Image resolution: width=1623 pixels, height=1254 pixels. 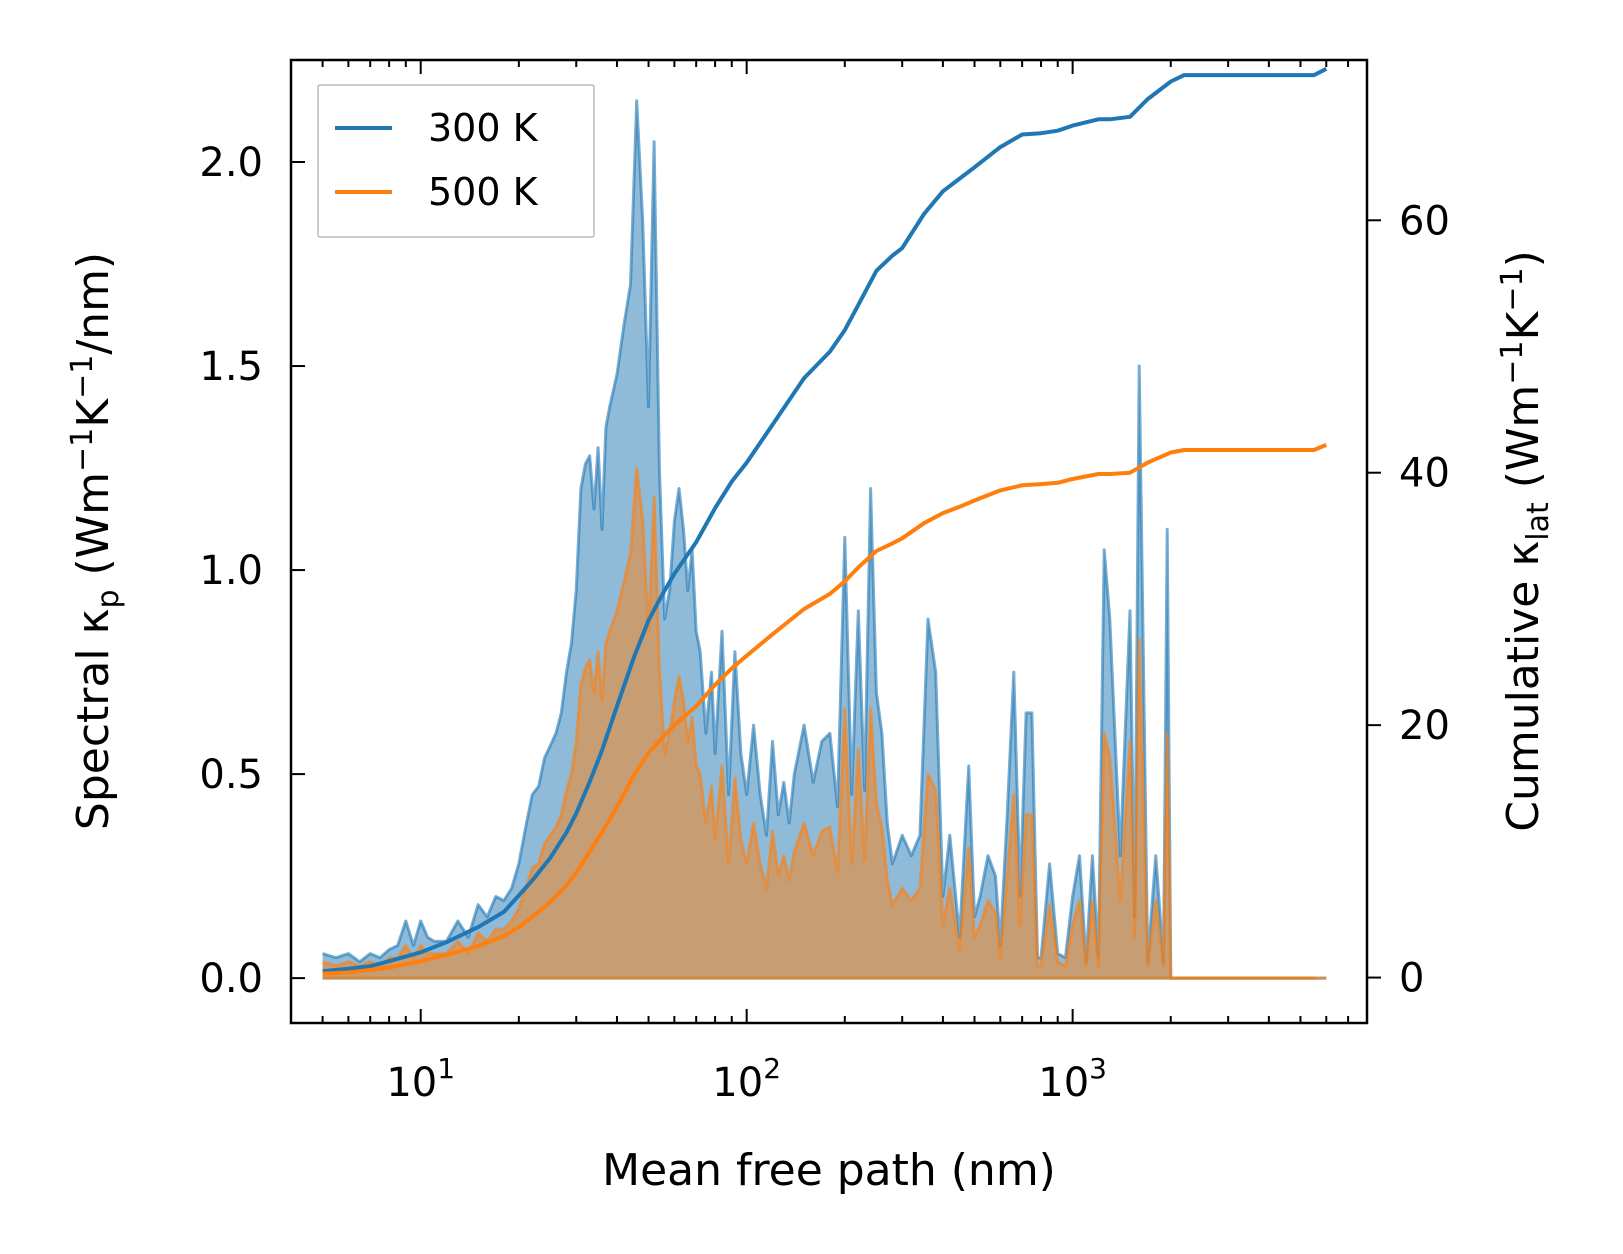 What do you see at coordinates (772, 1068) in the screenshot?
I see `x-tick-exponent: 2` at bounding box center [772, 1068].